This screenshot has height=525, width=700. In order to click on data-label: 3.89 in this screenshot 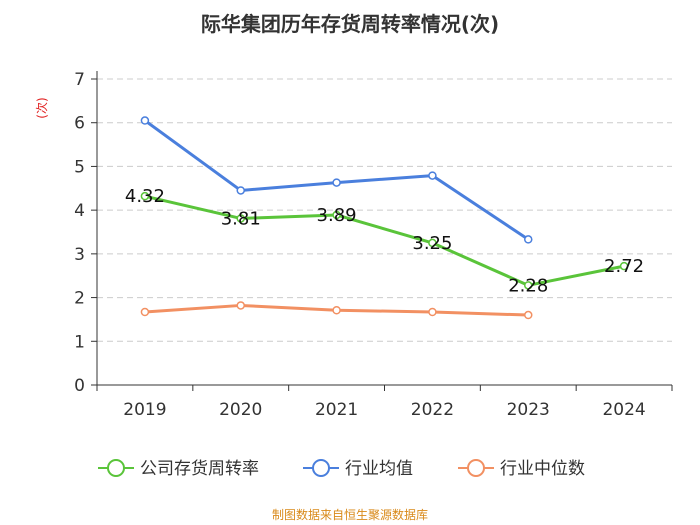, I will do `click(337, 215)`.